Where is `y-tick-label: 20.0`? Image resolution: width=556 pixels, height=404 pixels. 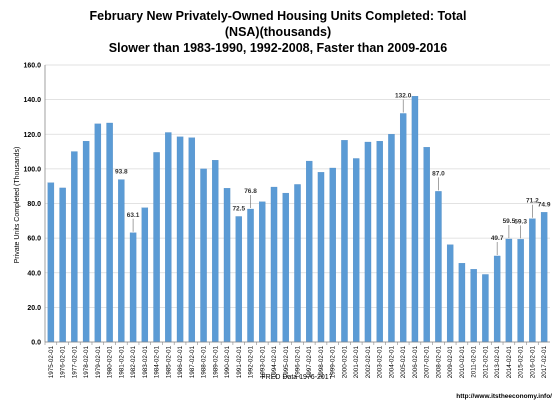
y-tick-label: 20.0 is located at coordinates (34, 308).